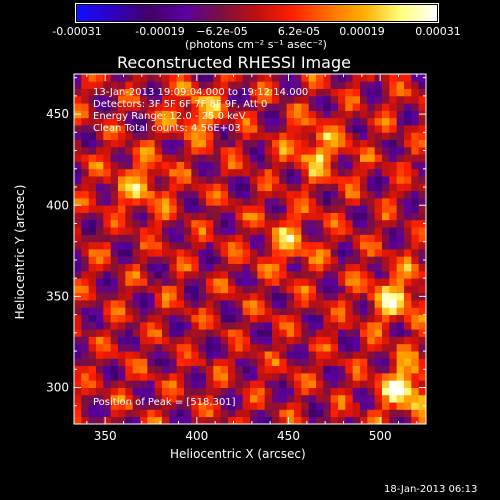 This screenshot has width=500, height=500. Describe the element at coordinates (222, 31) in the screenshot. I see `colorbar-tick-label: −6.2e-05` at that location.